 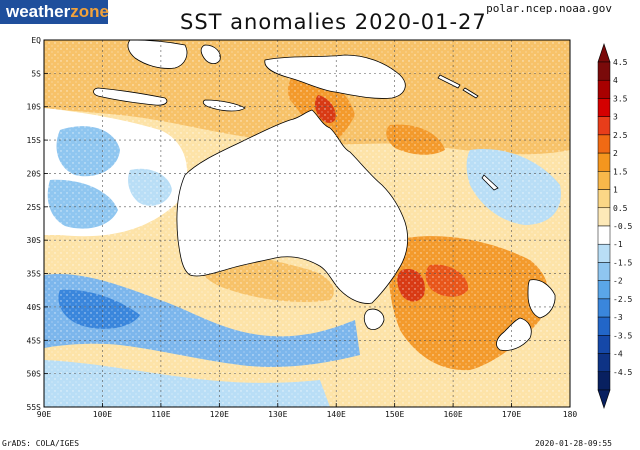 What do you see at coordinates (34, 407) in the screenshot?
I see `lat-label: 55S` at bounding box center [34, 407].